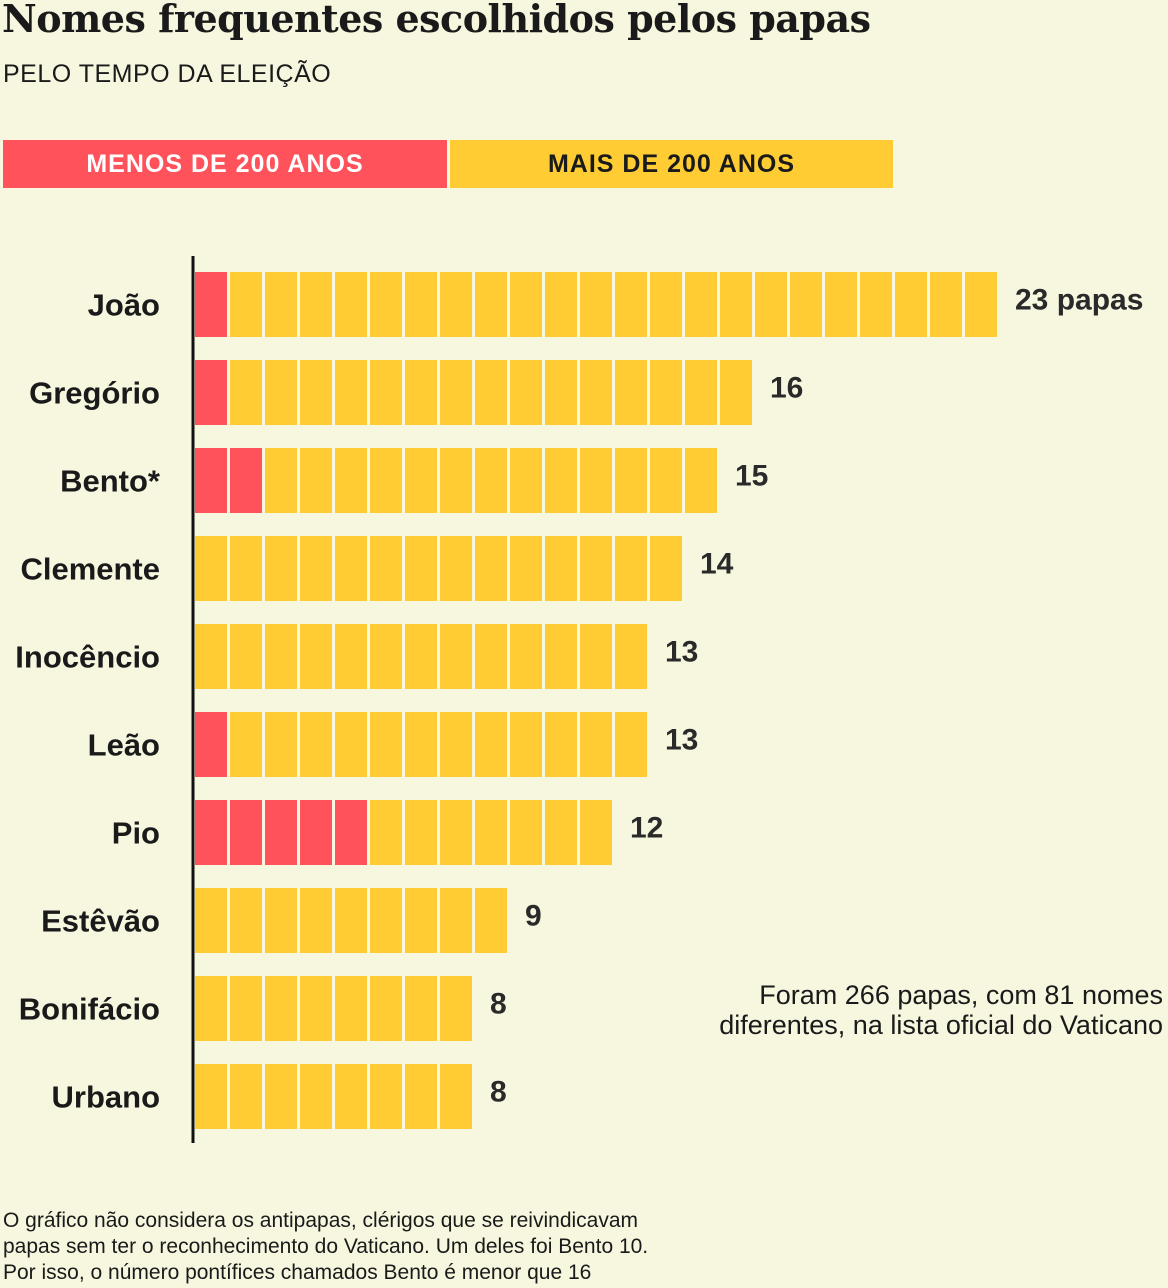  I want to click on category-label: Urbano, so click(106, 1097).